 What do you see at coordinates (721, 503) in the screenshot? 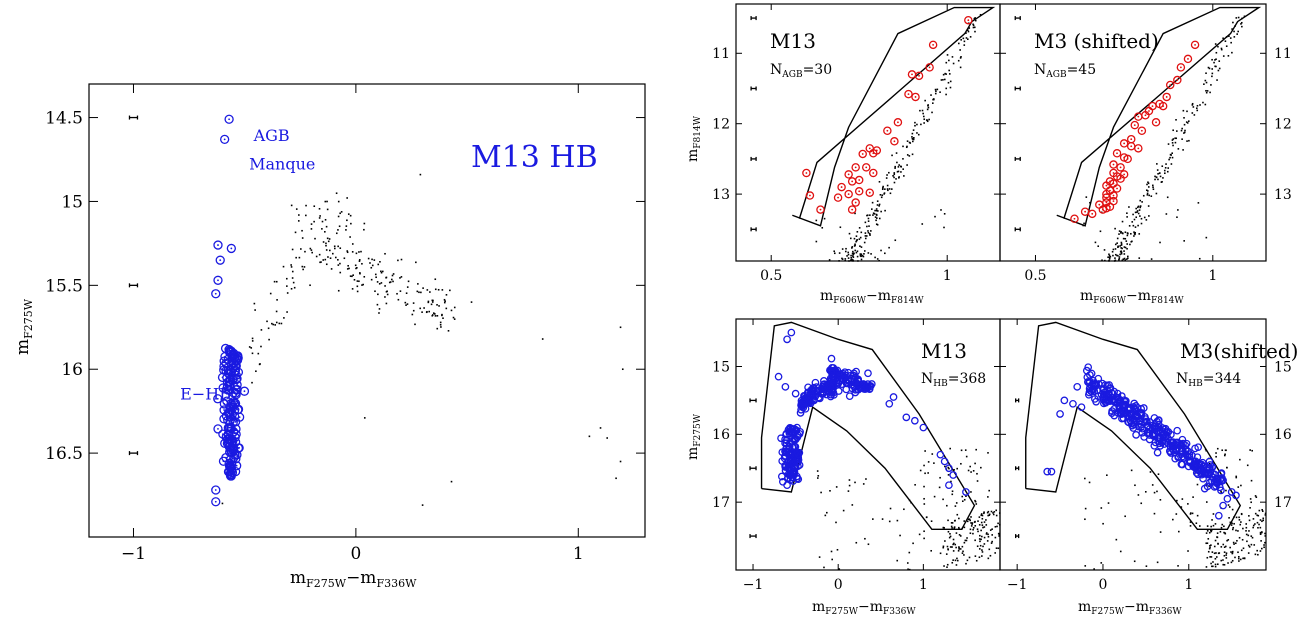
I see `y-tick-label: 17` at bounding box center [721, 503].